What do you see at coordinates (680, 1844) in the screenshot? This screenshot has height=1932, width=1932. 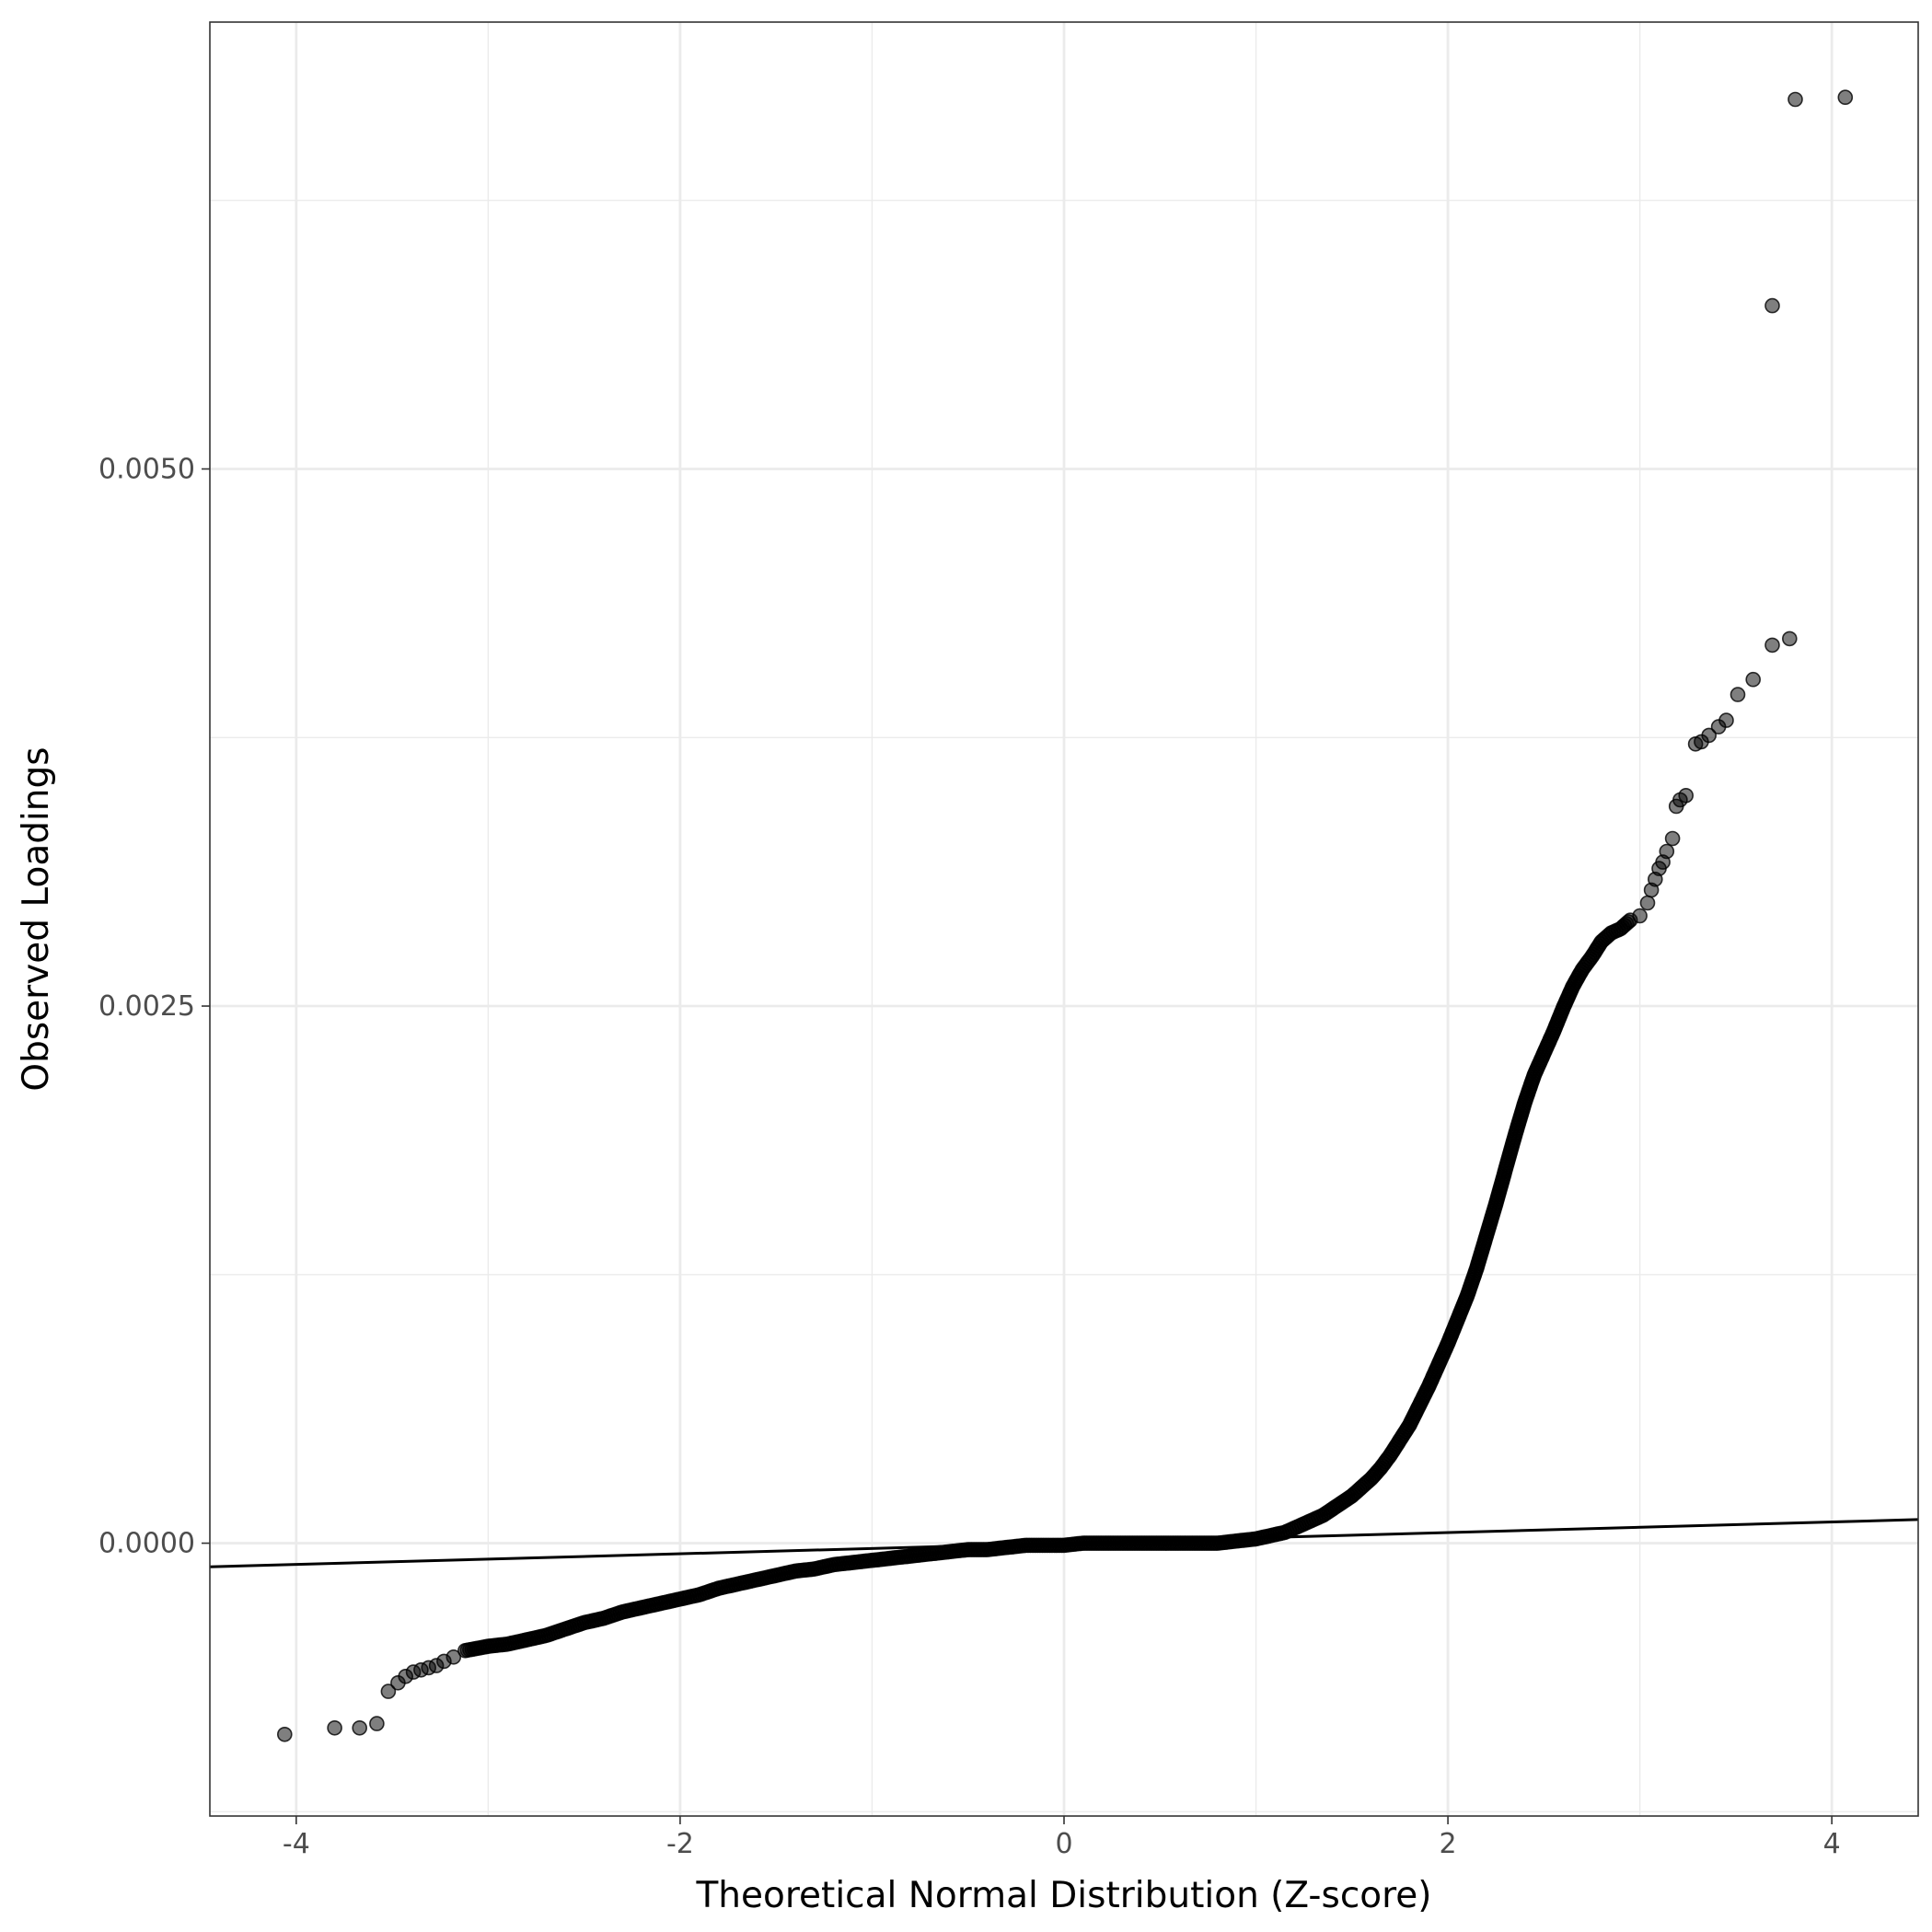 I see `x-tick-label: -2` at bounding box center [680, 1844].